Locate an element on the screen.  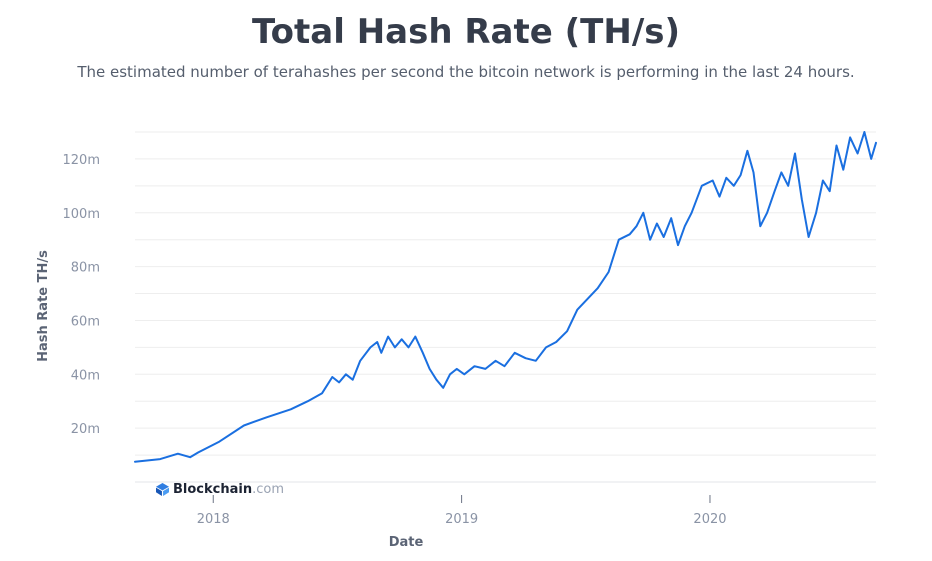
blockchain-logo-icon is located at coordinates (162, 489).